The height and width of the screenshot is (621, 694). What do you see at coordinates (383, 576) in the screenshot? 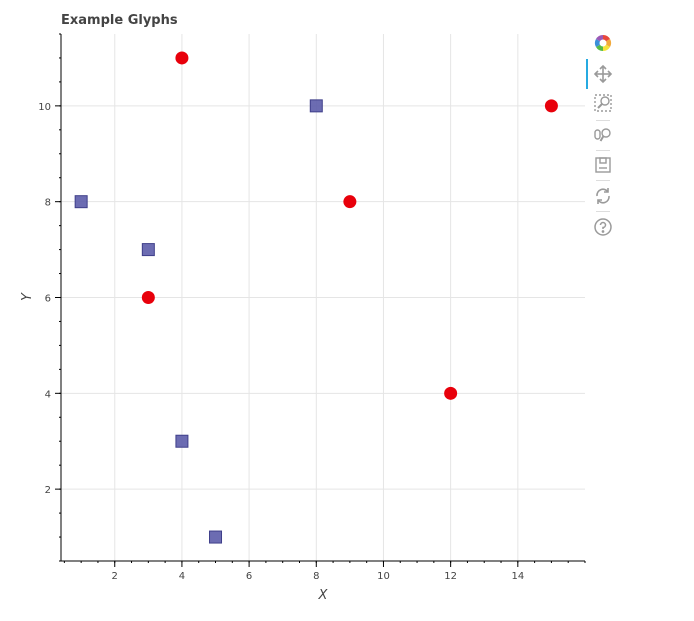
I see `x-tick-label: 10` at bounding box center [383, 576].